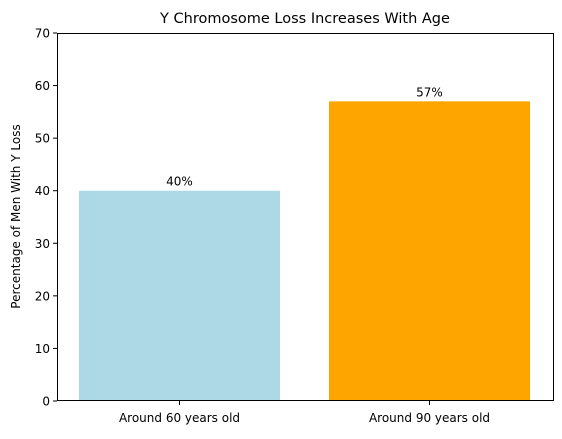 Image resolution: width=562 pixels, height=439 pixels. What do you see at coordinates (179, 418) in the screenshot?
I see `x-tick-label: Around 60 years old` at bounding box center [179, 418].